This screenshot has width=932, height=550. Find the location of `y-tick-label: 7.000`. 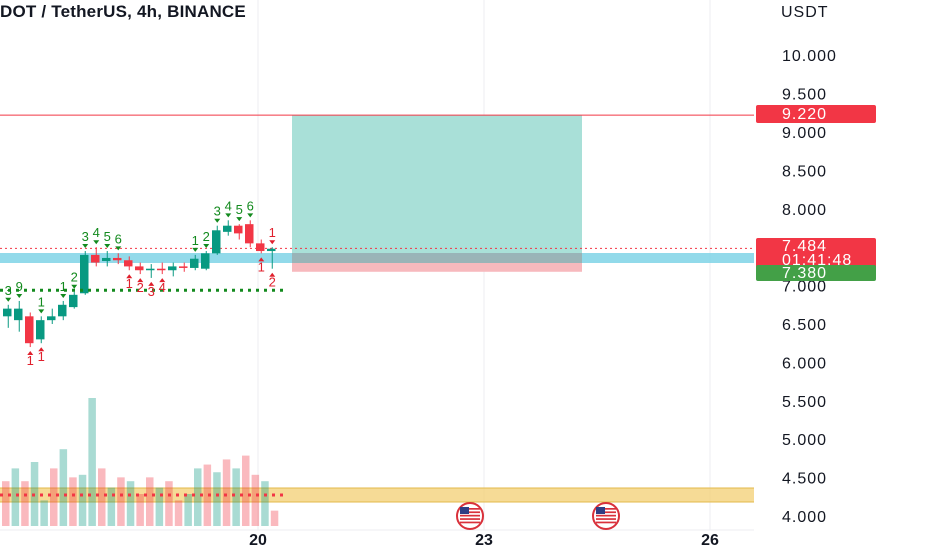

y-tick-label: 7.000 is located at coordinates (804, 287).